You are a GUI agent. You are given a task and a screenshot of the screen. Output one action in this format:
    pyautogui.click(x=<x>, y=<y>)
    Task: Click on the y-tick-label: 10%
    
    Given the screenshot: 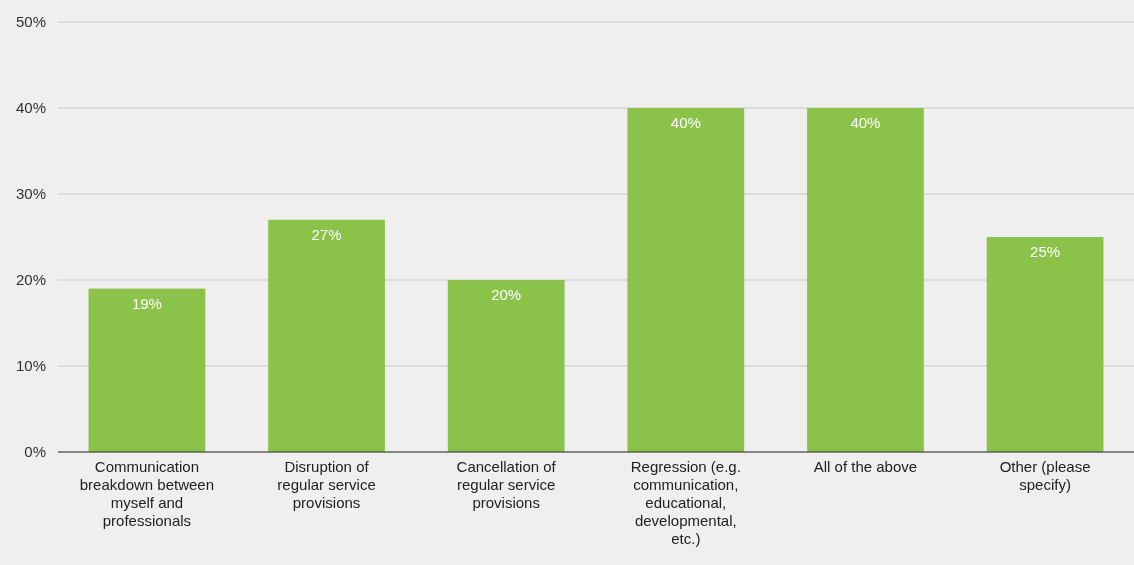 What is the action you would take?
    pyautogui.click(x=30, y=366)
    